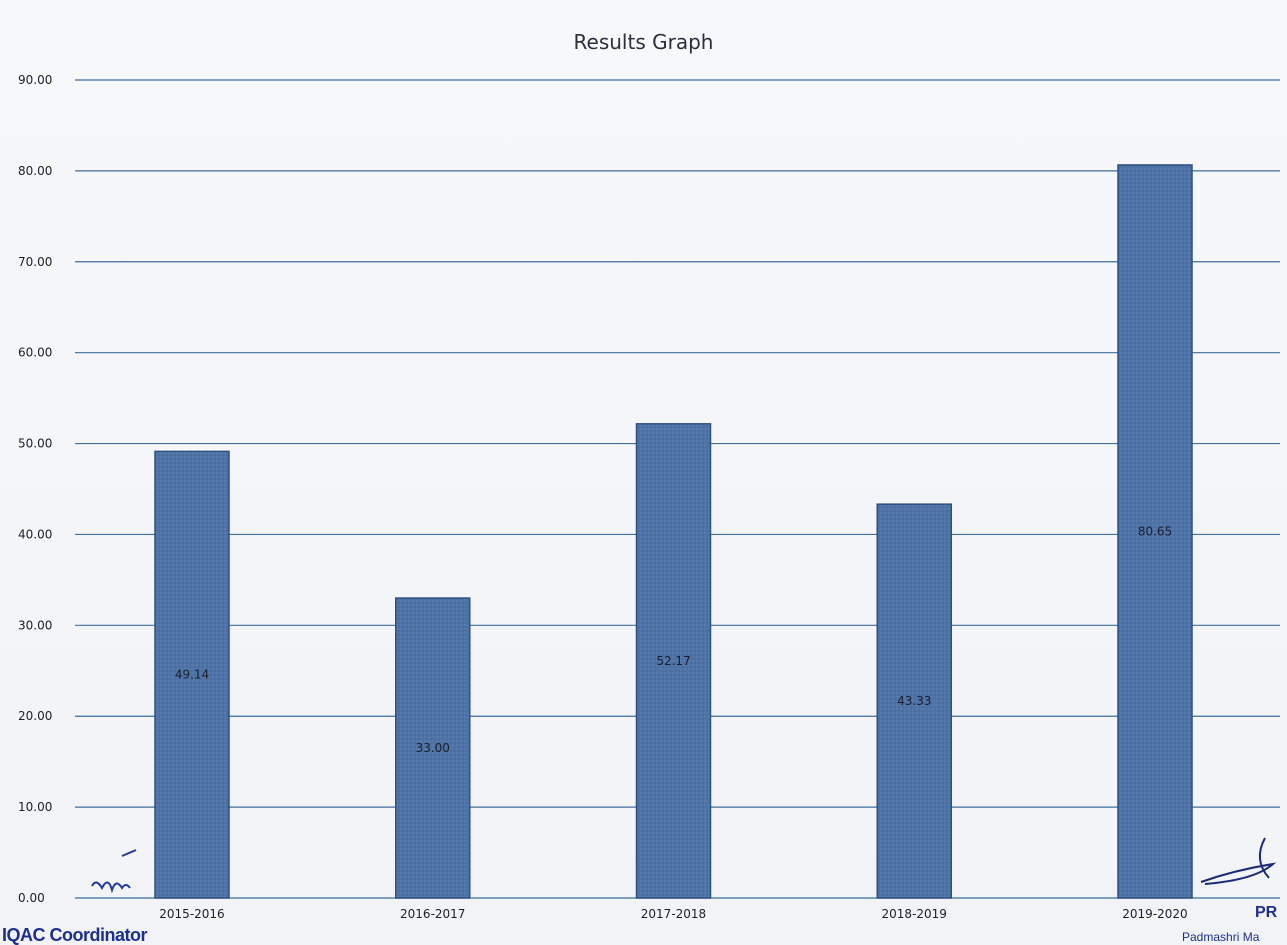 The height and width of the screenshot is (945, 1287). I want to click on footer-right-text: PR, so click(1266, 912).